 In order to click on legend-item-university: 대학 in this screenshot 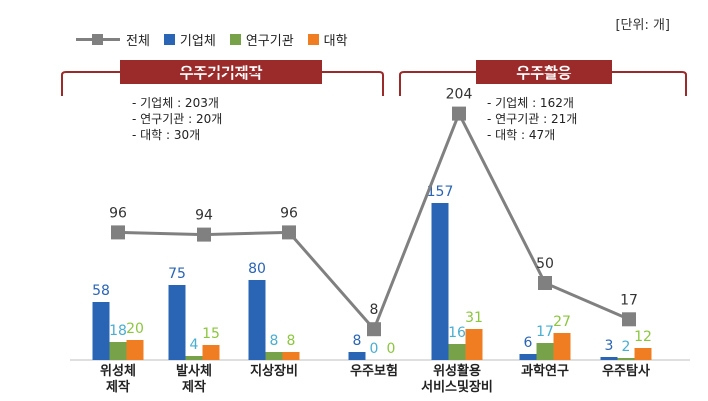, I will do `click(327, 39)`.